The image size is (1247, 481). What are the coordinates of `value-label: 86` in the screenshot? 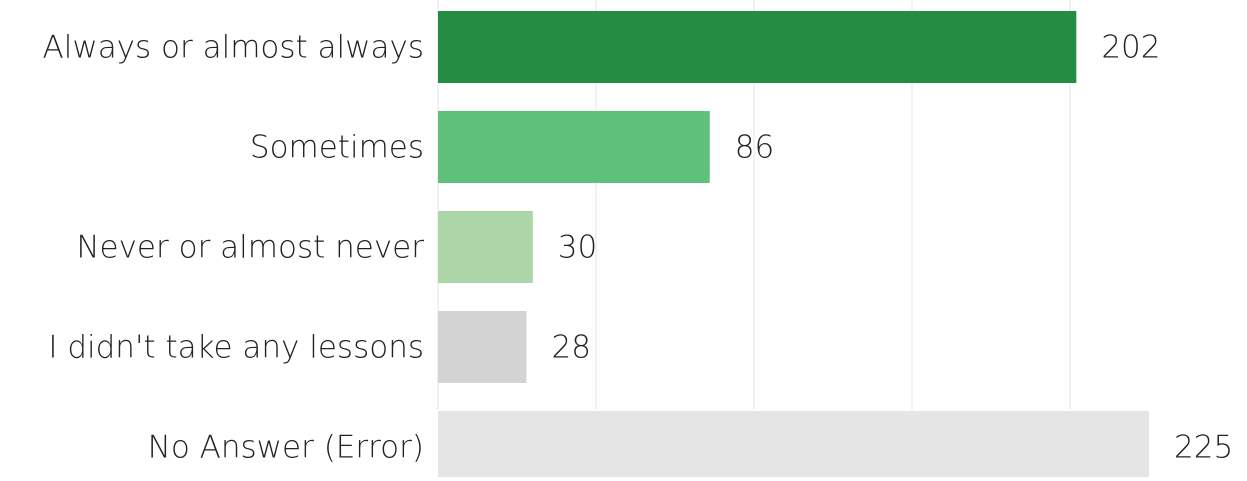 It's located at (754, 148).